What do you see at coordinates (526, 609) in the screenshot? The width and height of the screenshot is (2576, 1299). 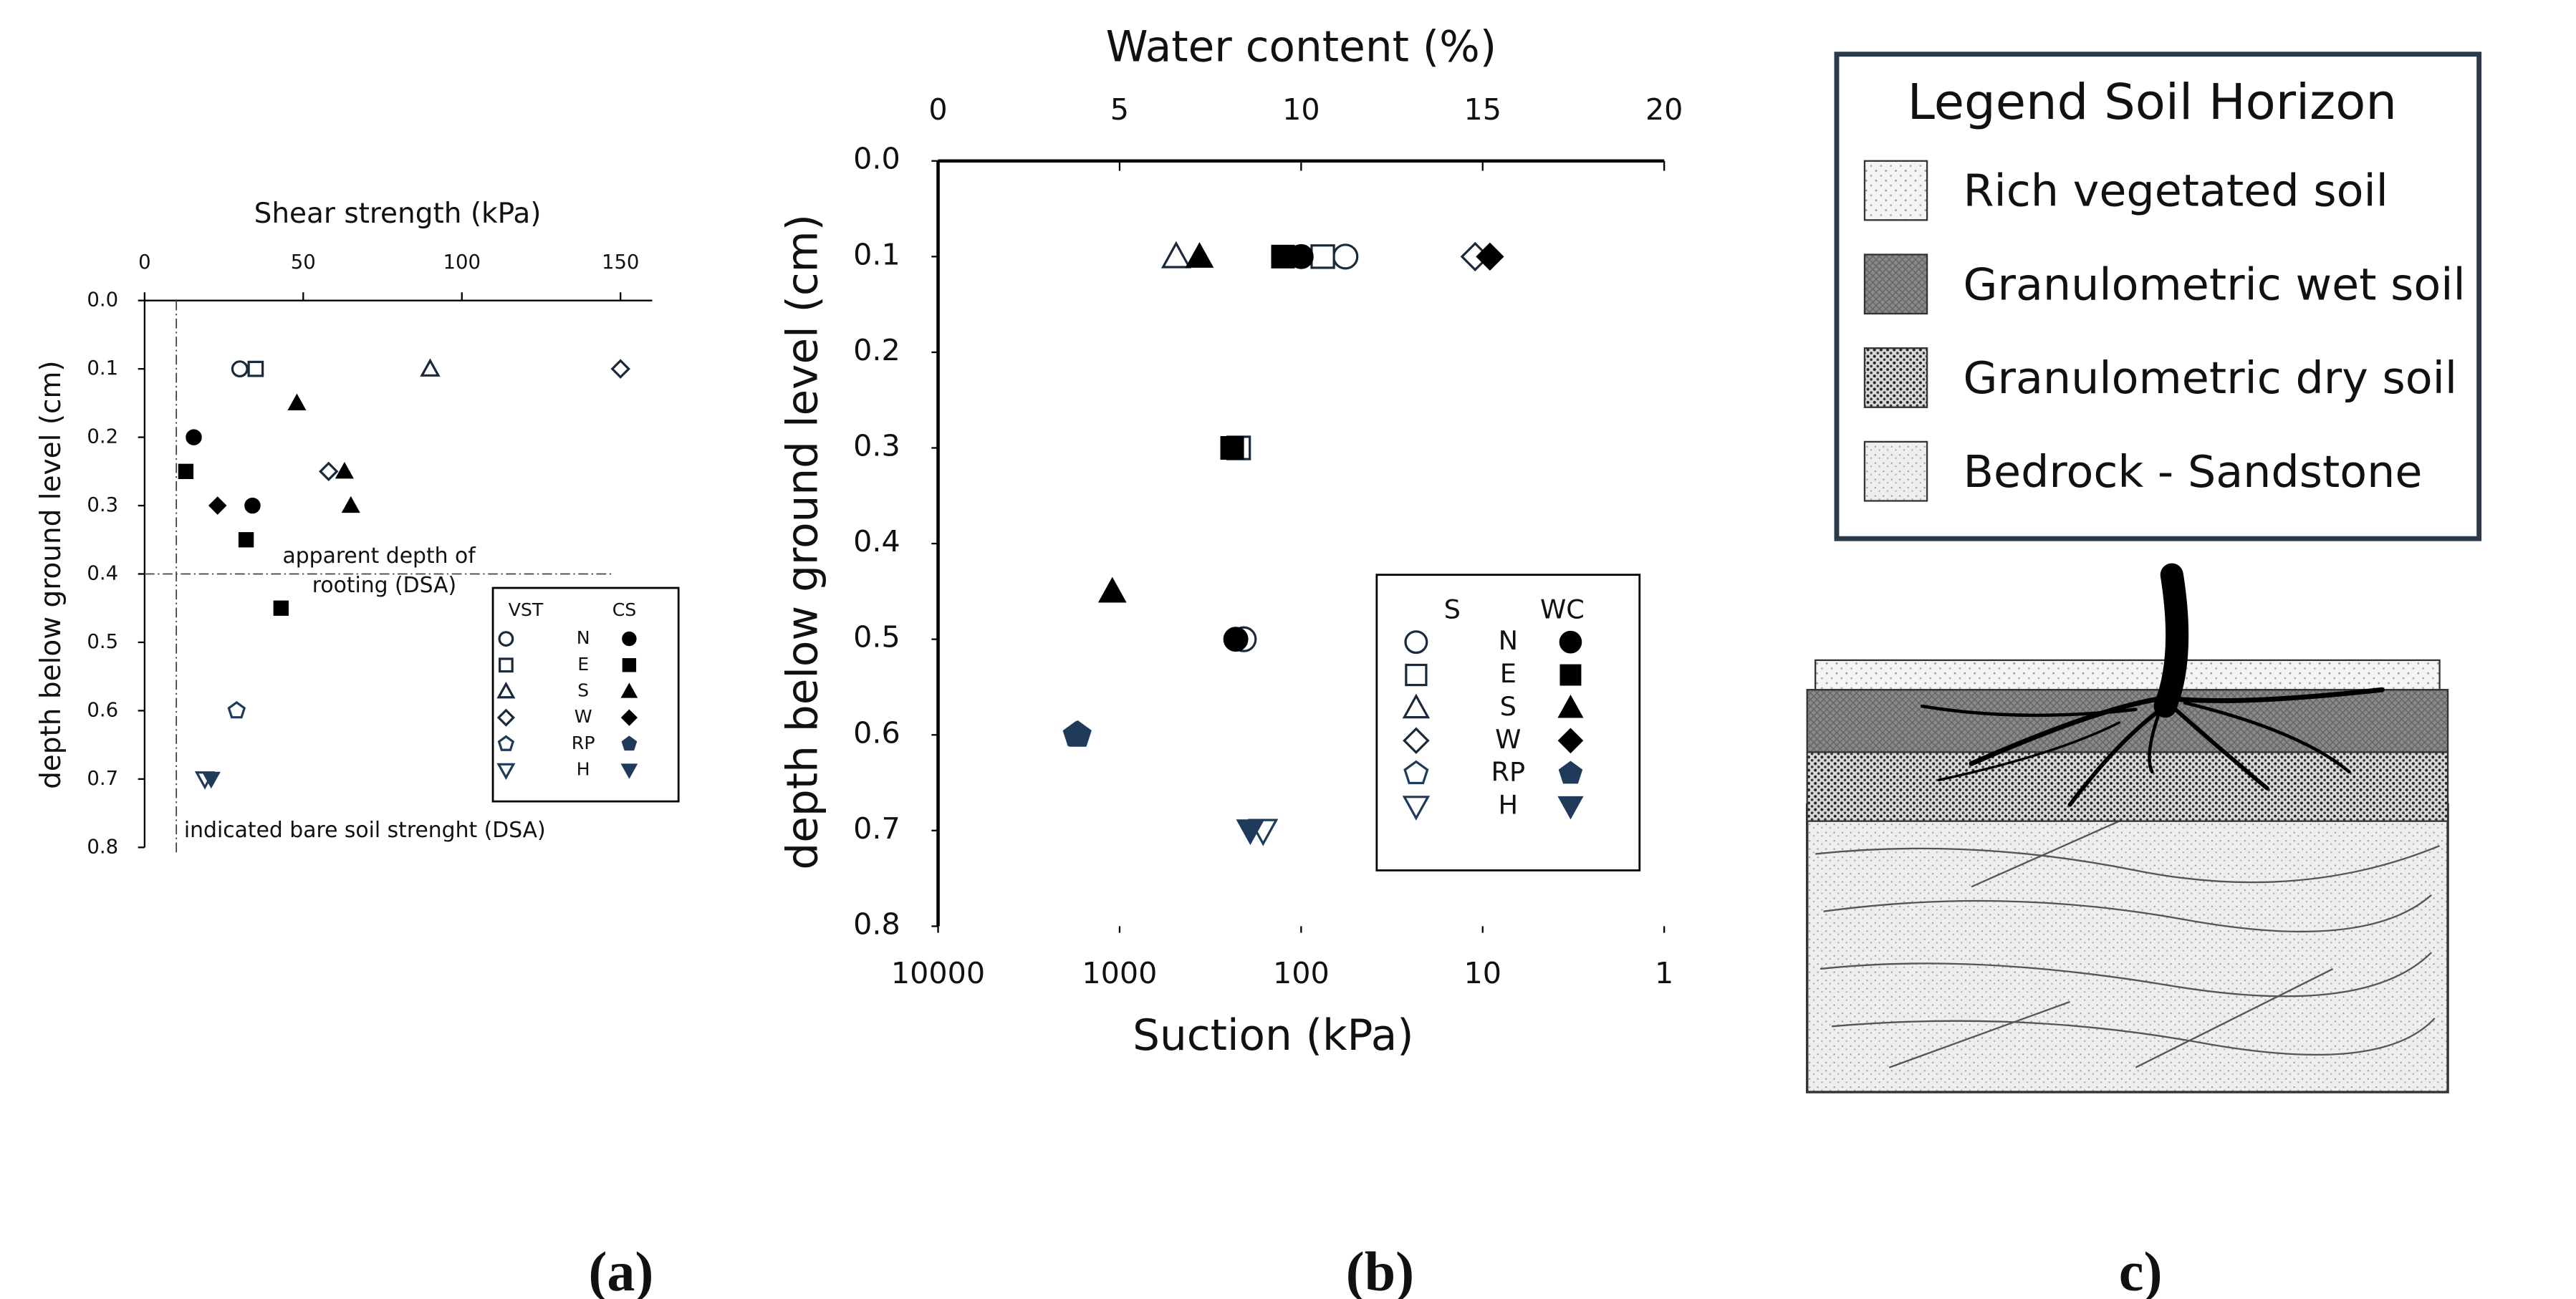 I see `legend-header: VST` at bounding box center [526, 609].